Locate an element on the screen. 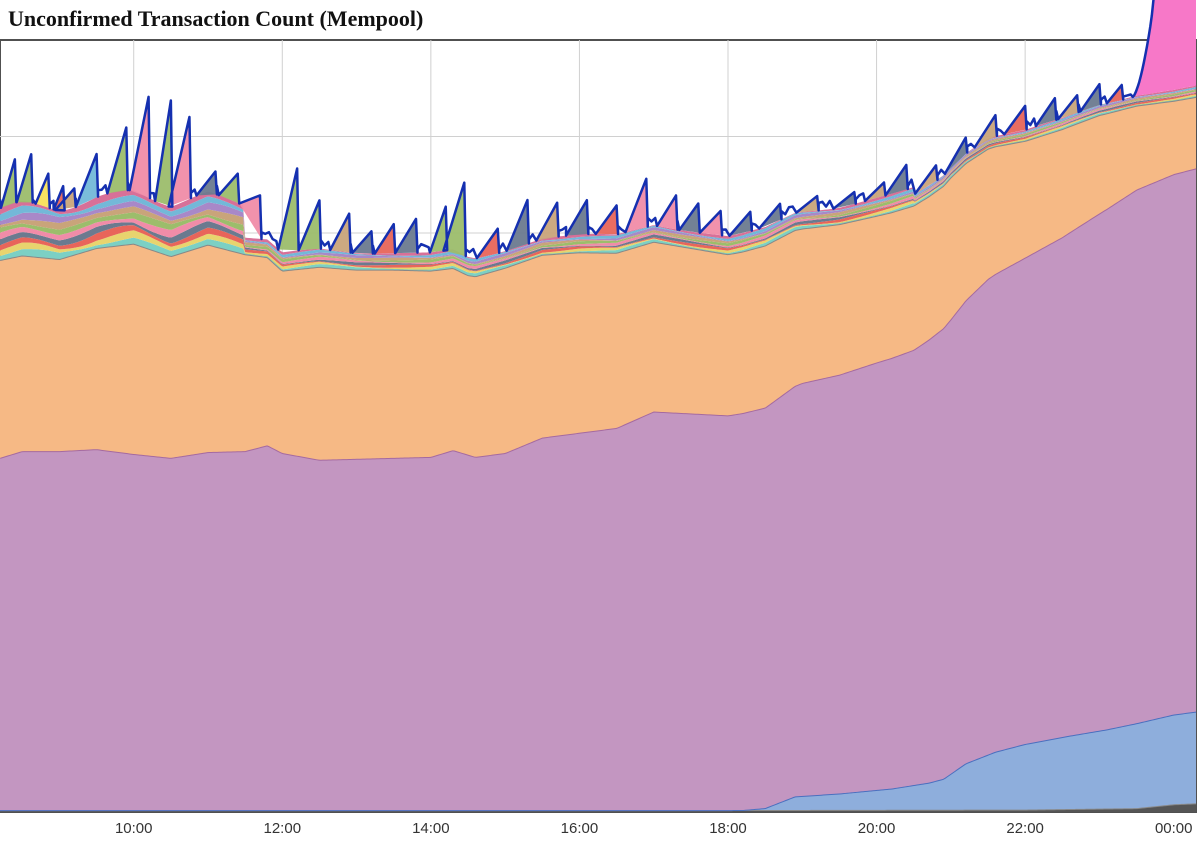  x-tick-label: 12:00 is located at coordinates (283, 828).